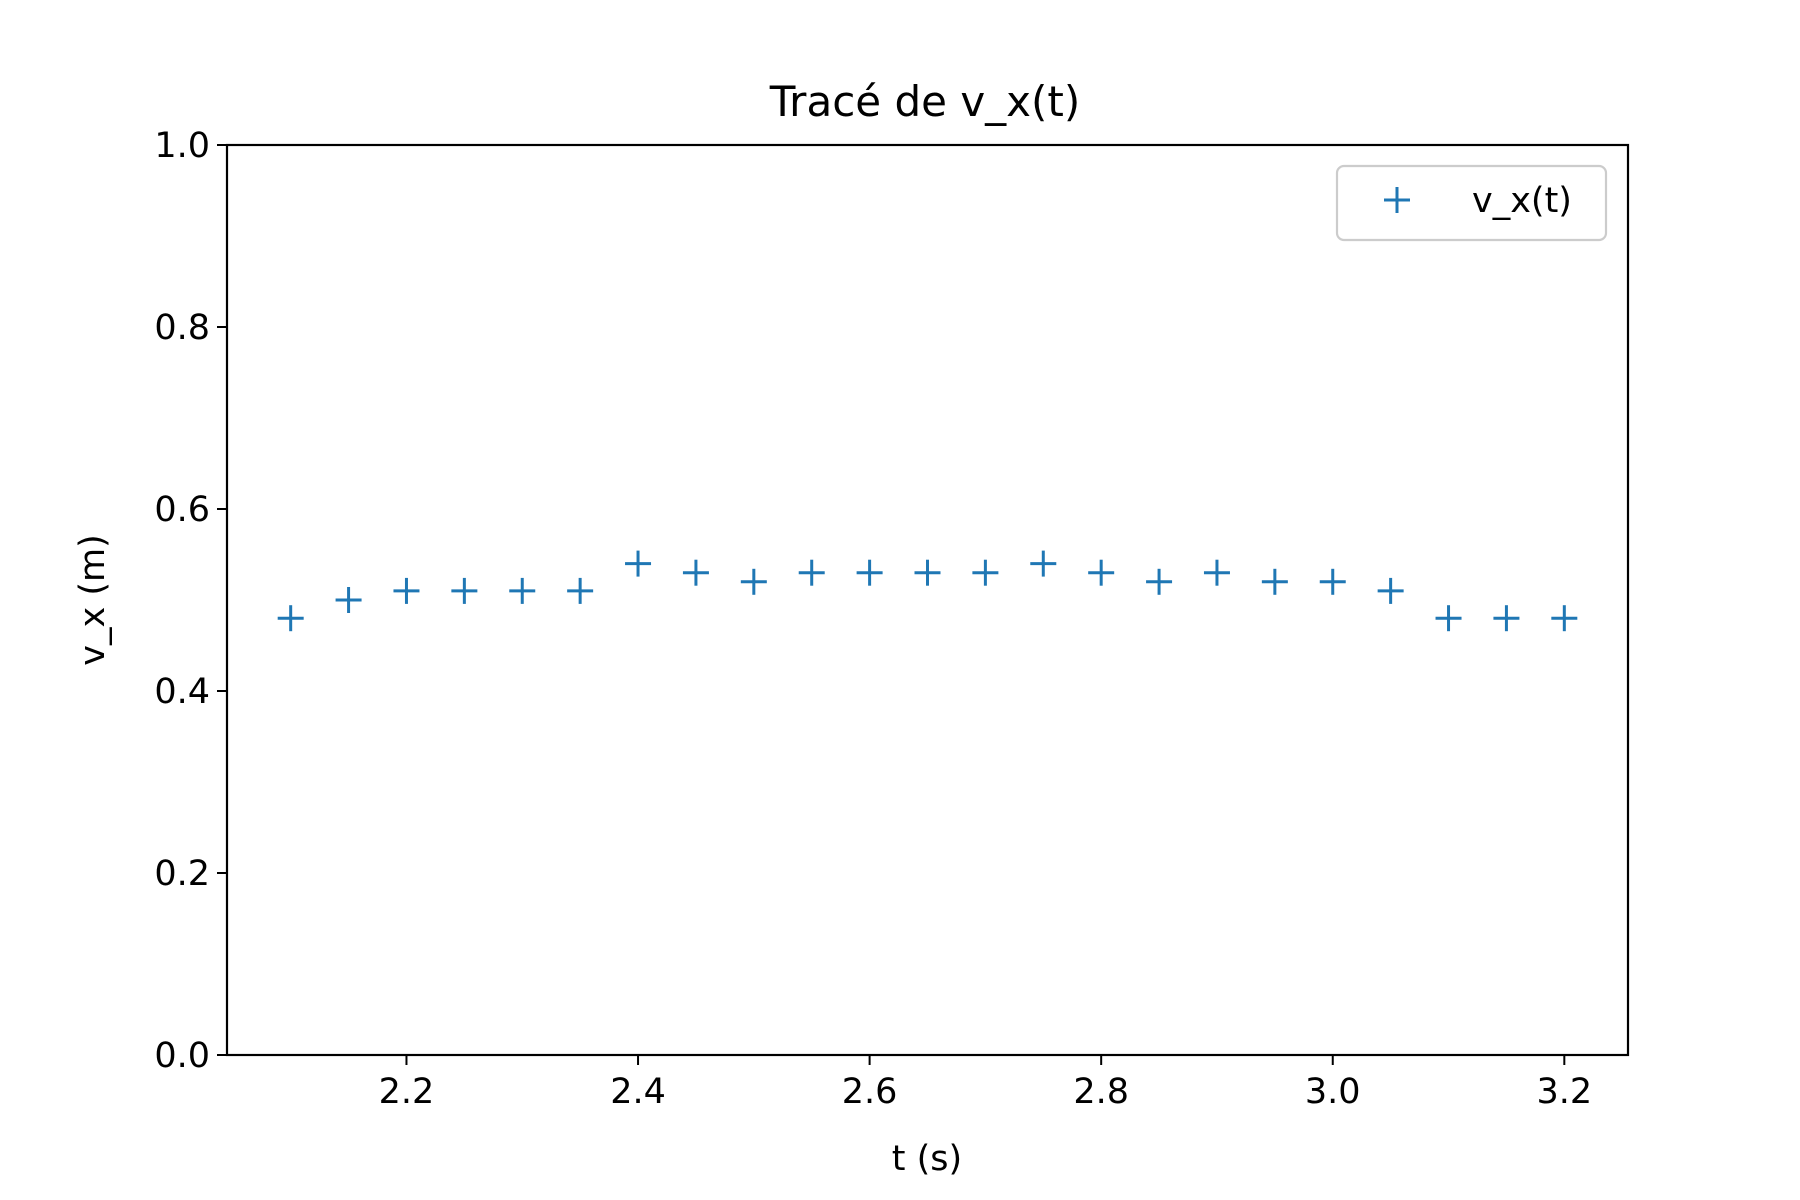 This screenshot has height=1200, width=1800. What do you see at coordinates (1101, 1092) in the screenshot?
I see `x-tick-label: 2.8` at bounding box center [1101, 1092].